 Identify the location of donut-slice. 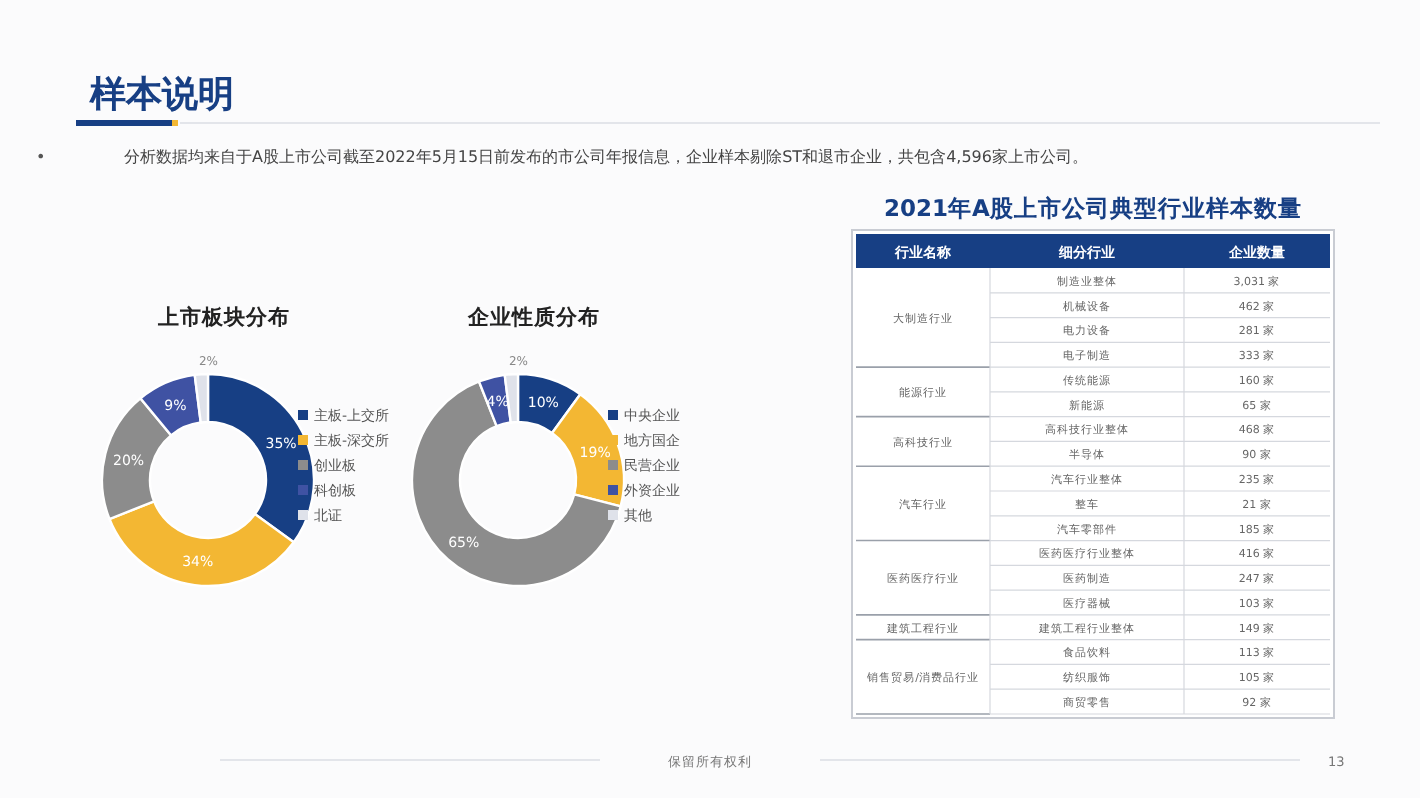
(516, 484).